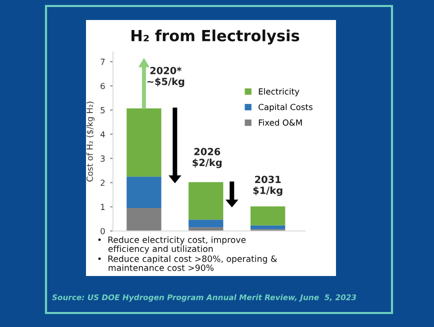 This screenshot has width=434, height=327. Describe the element at coordinates (216, 37) in the screenshot. I see `chart-title: H₂ from Electrolysis` at that location.